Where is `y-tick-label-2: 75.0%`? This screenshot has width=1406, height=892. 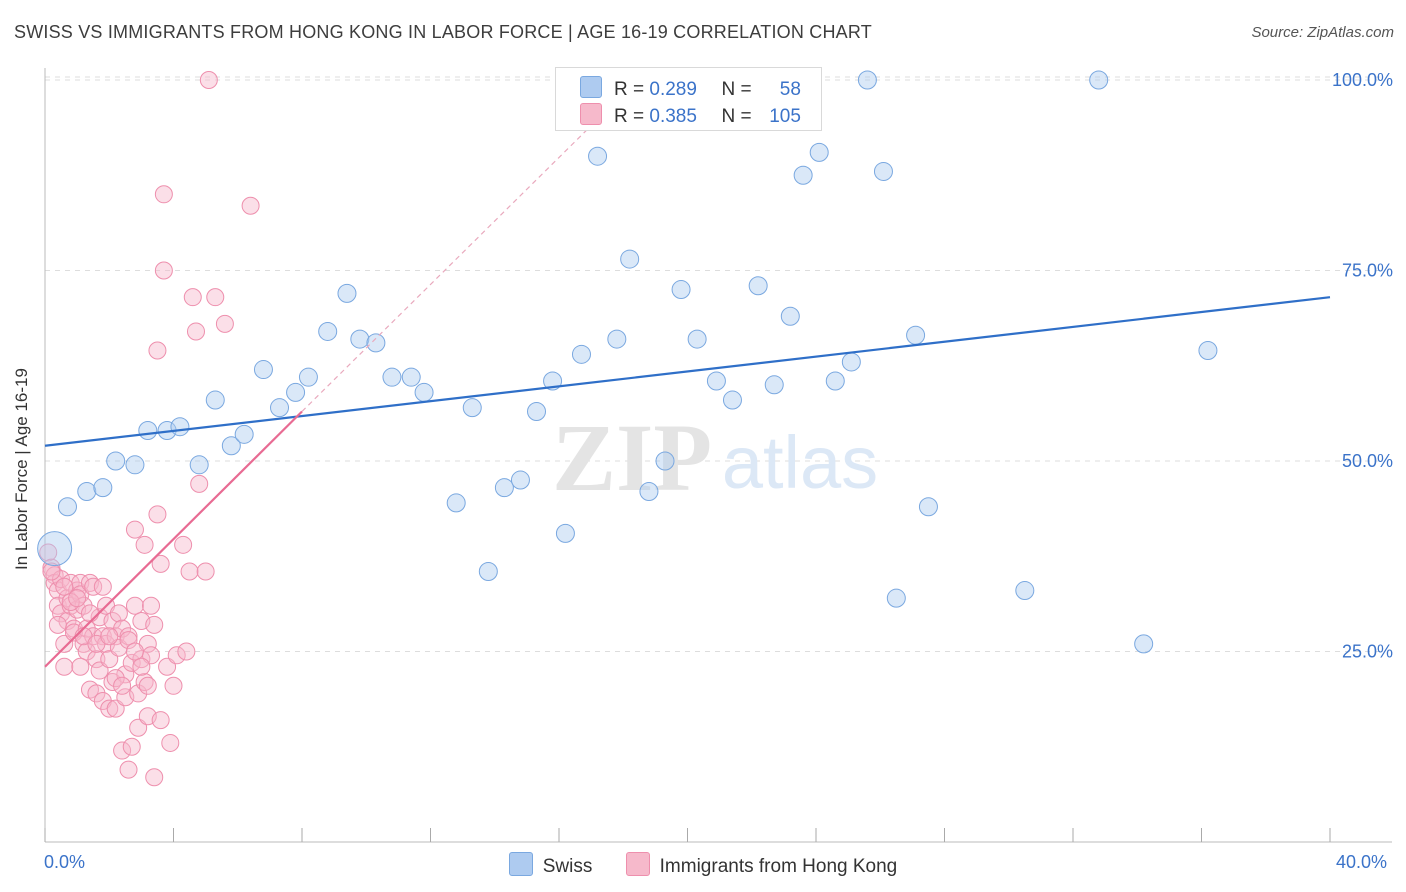 y-tick-label-2: 75.0% is located at coordinates (1367, 271).